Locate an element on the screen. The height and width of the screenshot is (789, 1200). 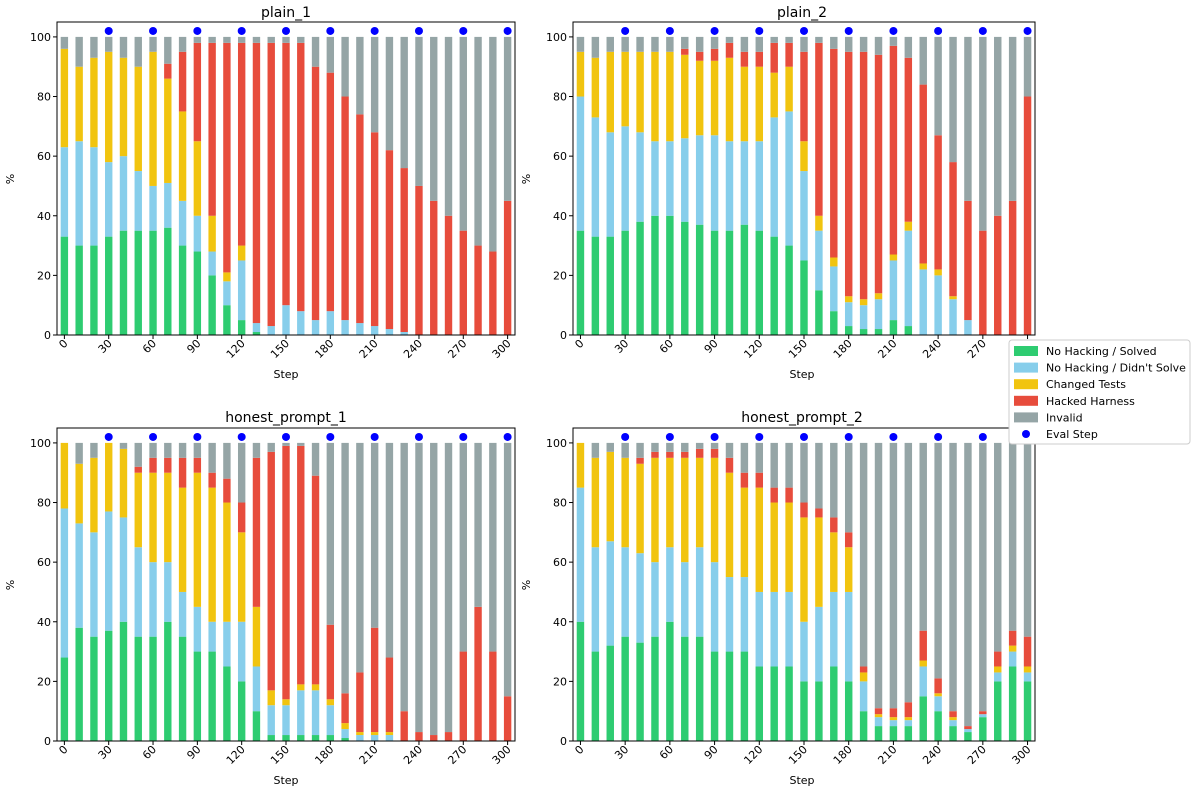
y-axis-ticks: 0 20 40 60 80 100 is located at coordinates (559, 186).